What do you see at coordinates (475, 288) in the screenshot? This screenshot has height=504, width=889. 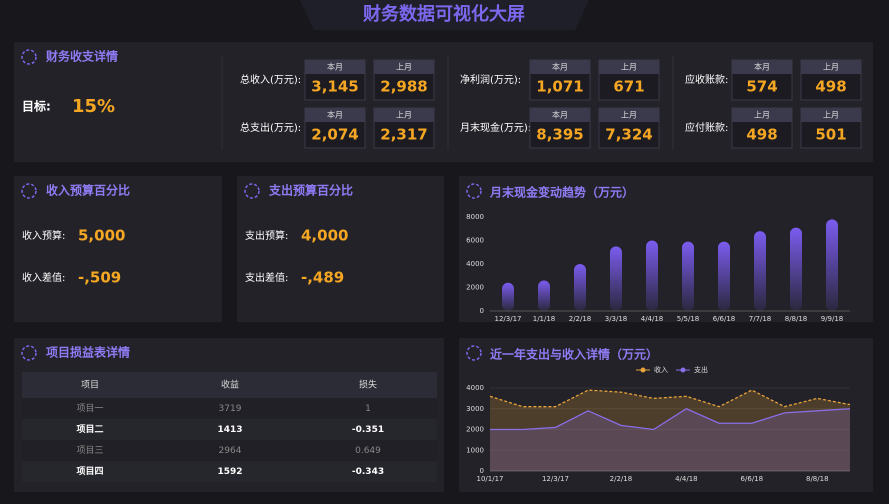 I see `y-tick-label: 2000` at bounding box center [475, 288].